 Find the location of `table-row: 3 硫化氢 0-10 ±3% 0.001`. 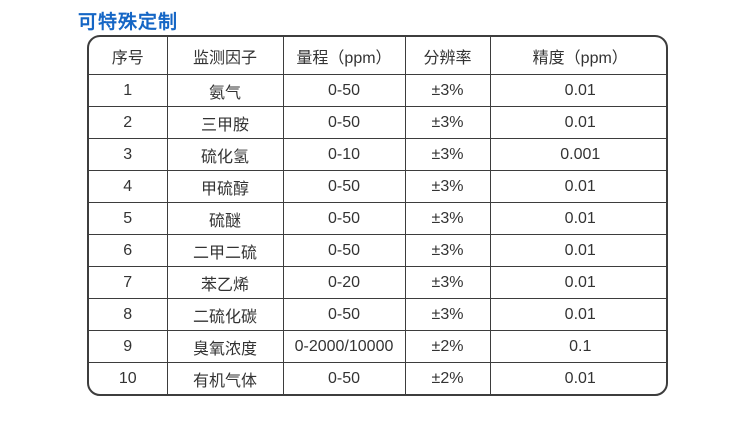

table-row: 3 硫化氢 0-10 ±3% 0.001 is located at coordinates (377, 154).